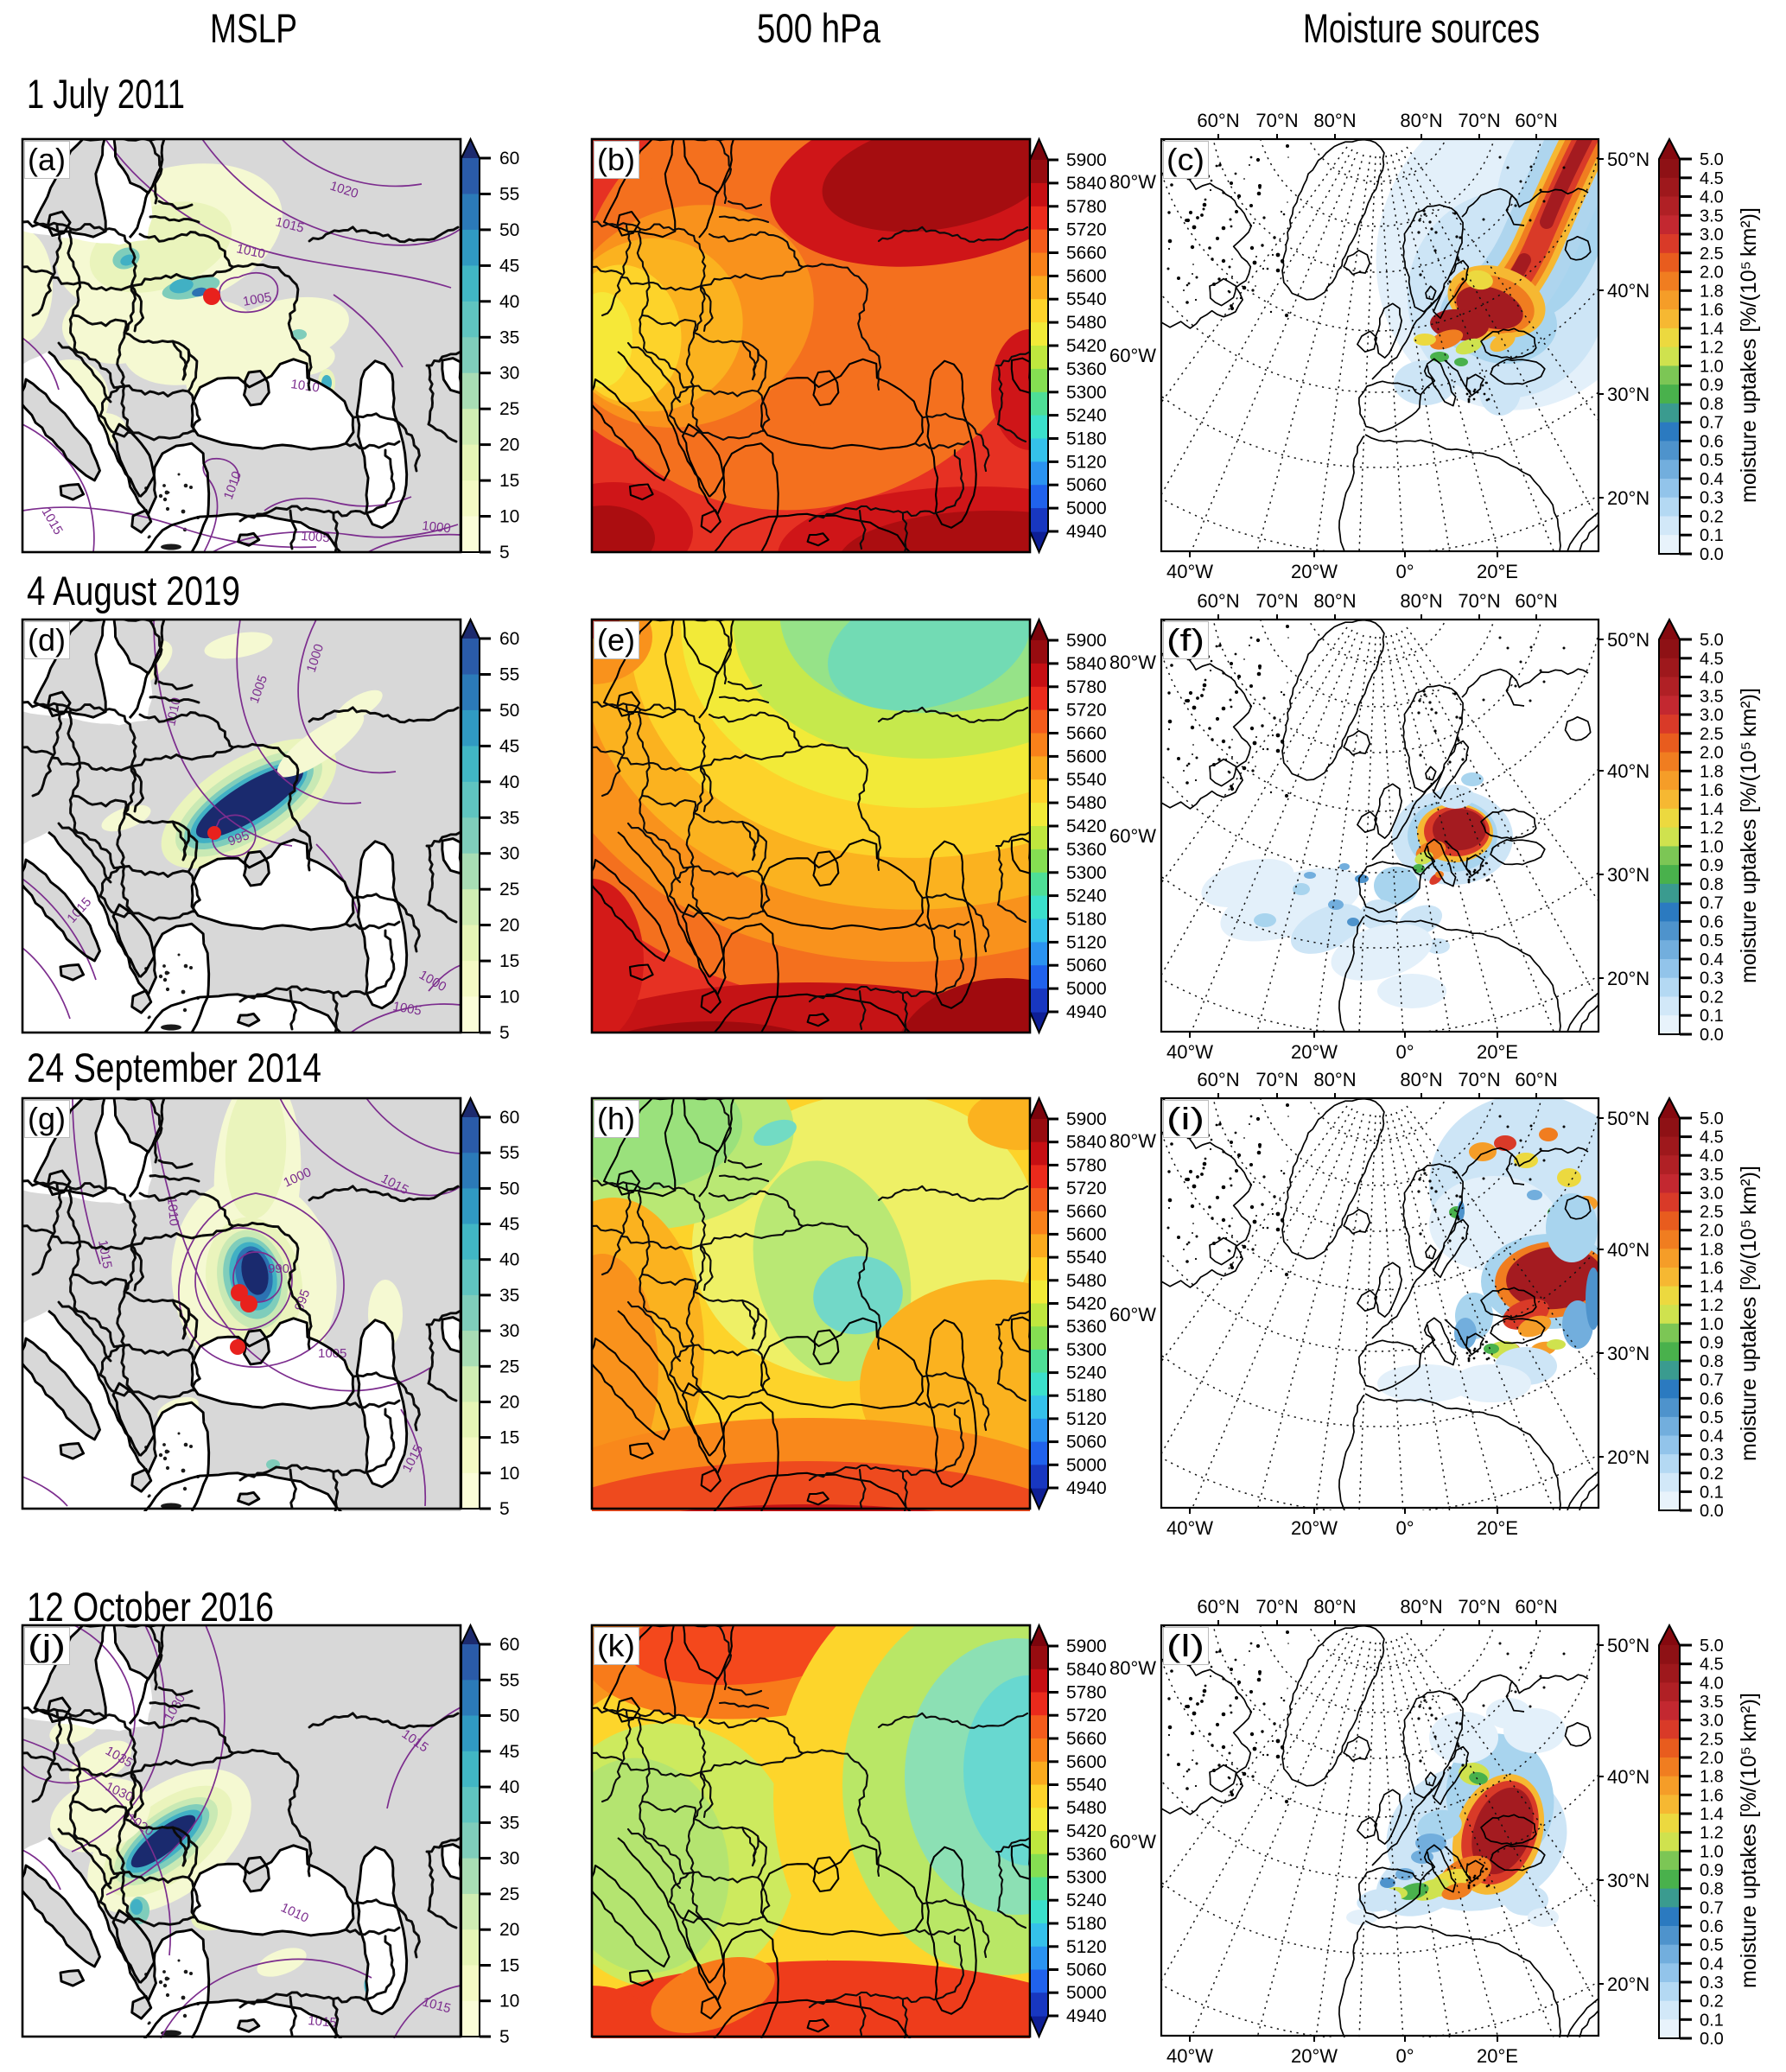 Image resolution: width=1786 pixels, height=2072 pixels. I want to click on svg-text: 5360, so click(1086, 850).